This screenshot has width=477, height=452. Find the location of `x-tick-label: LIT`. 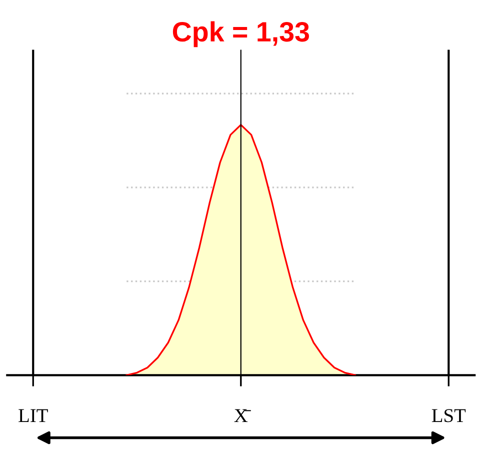

x-tick-label: LIT is located at coordinates (33, 415).